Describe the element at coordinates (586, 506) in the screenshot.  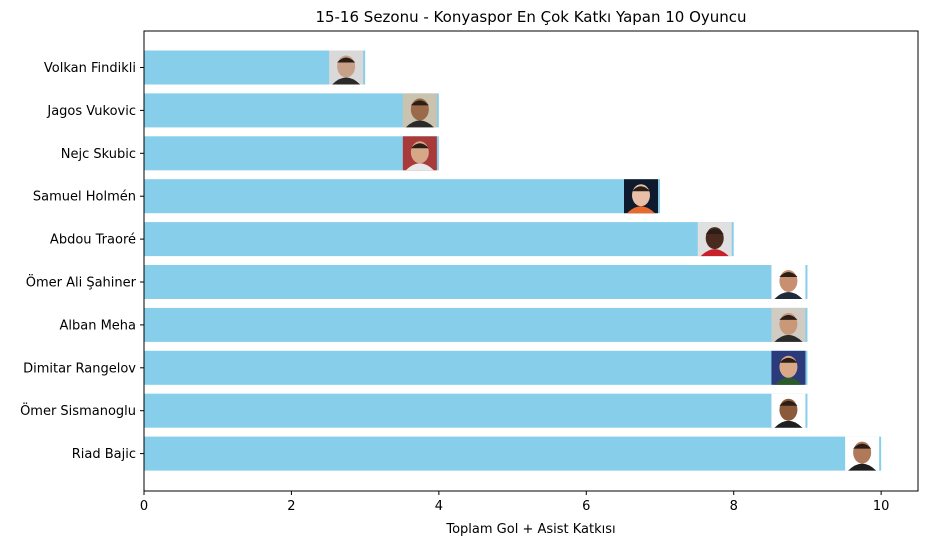
I see `x-tick-label: 6` at that location.